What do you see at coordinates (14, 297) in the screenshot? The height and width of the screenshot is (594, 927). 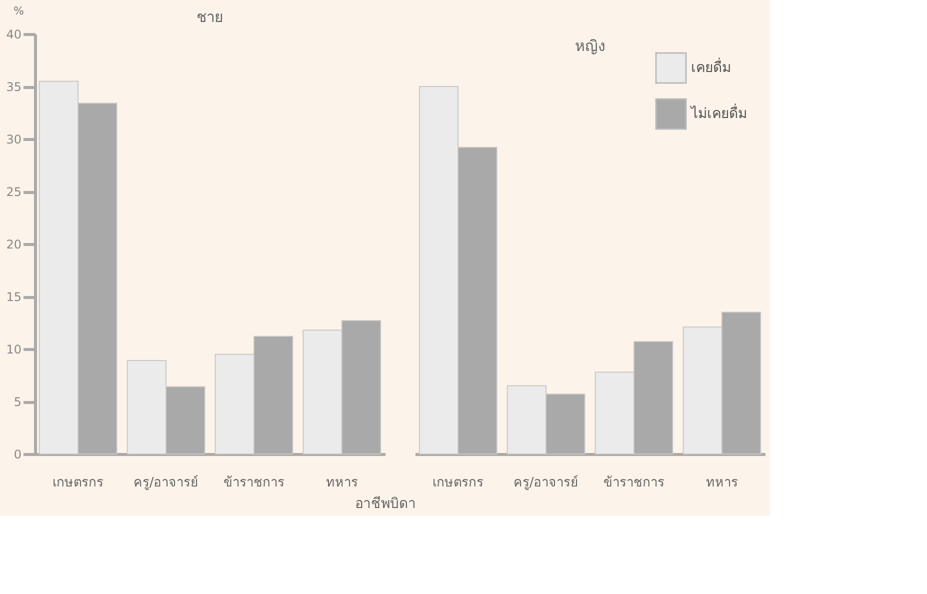 I see `y-tick-label: 15` at bounding box center [14, 297].